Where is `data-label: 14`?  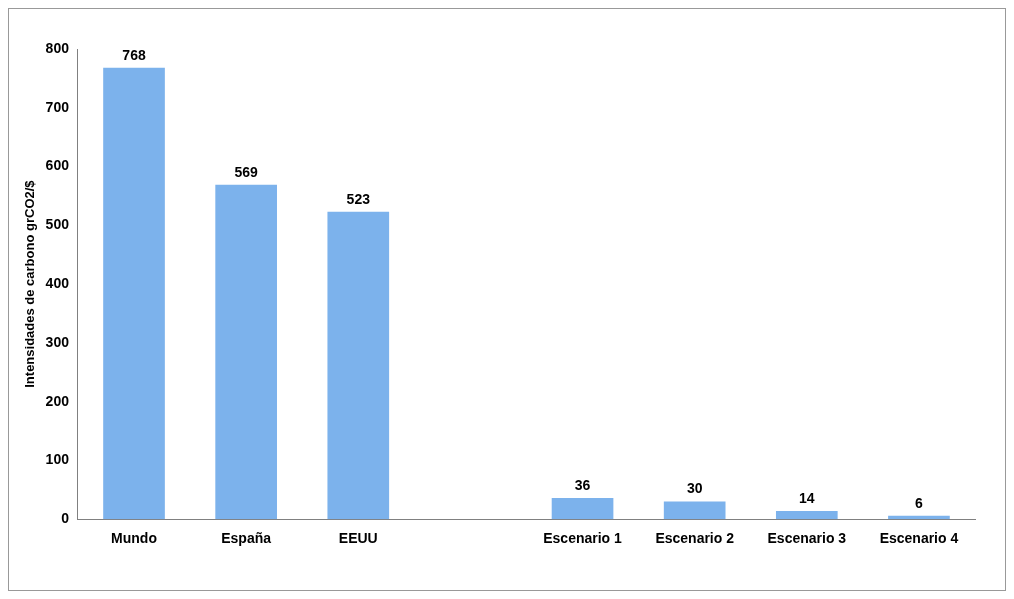 data-label: 14 is located at coordinates (807, 497).